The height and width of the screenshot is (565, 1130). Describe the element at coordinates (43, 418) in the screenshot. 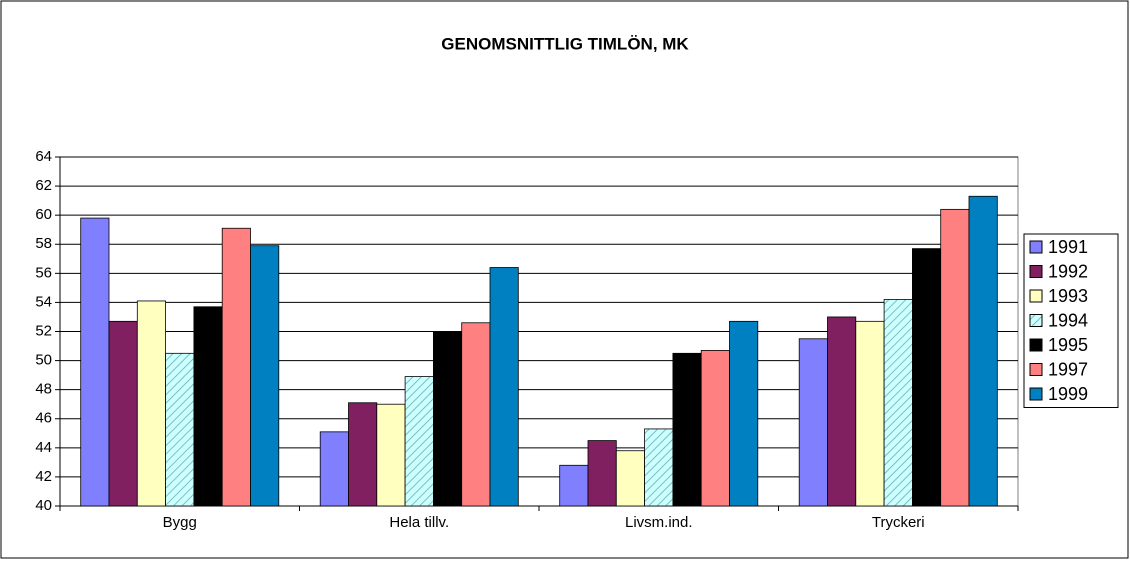

I see `y-tick-label: 46` at that location.